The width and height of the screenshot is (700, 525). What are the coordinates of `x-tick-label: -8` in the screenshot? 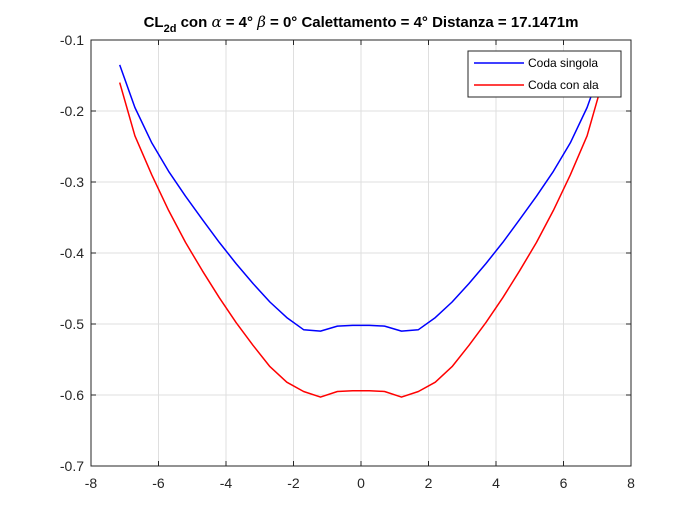 It's located at (91, 483).